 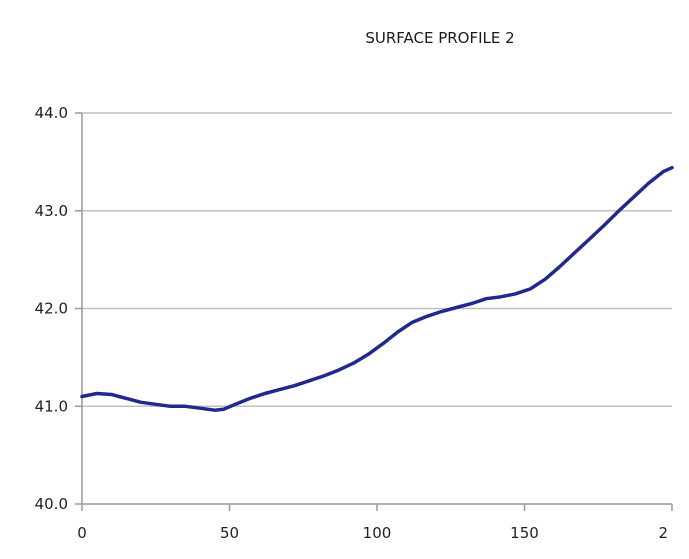 I want to click on x-tick-labels: 0 50 100 150 2, so click(x=372, y=533).